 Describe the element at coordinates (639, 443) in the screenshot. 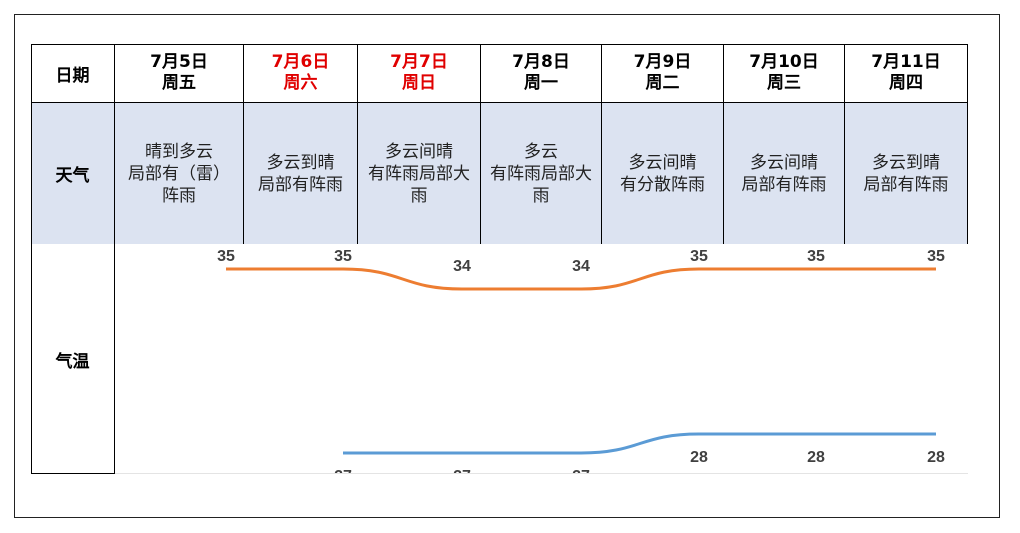

I see `low-temp-line` at that location.